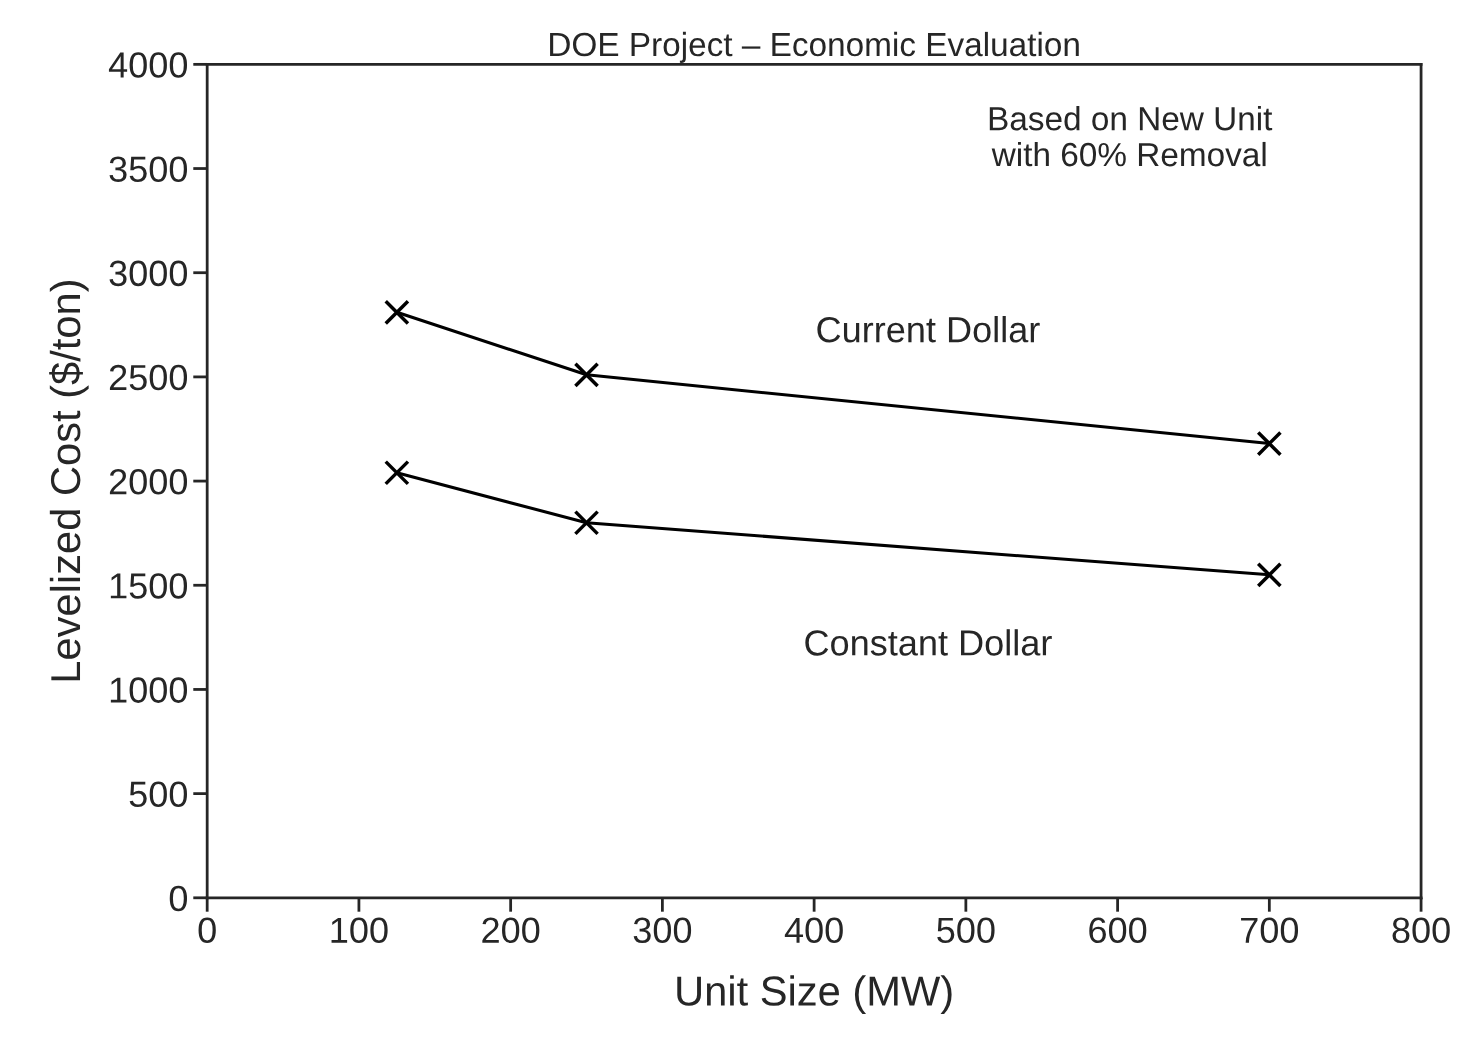 The image size is (1459, 1055). What do you see at coordinates (1118, 930) in the screenshot?
I see `x-tick-label: 600` at bounding box center [1118, 930].